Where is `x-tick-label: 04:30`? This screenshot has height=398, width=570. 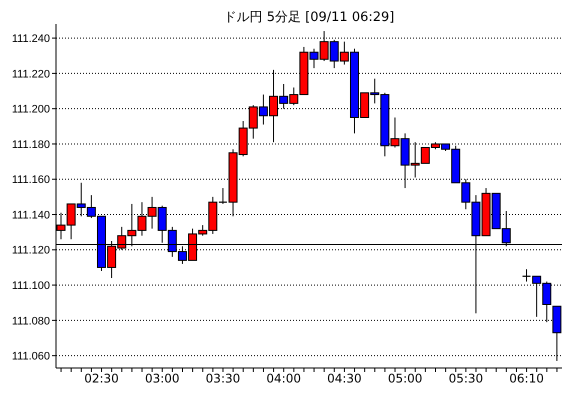 x-tick-label: 04:30 is located at coordinates (344, 379).